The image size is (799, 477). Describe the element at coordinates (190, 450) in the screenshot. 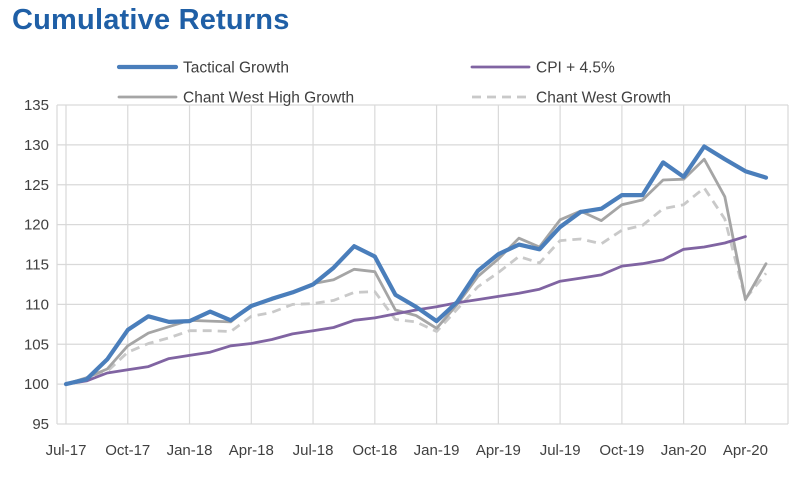

I see `x-tick-label: Jan-18` at that location.